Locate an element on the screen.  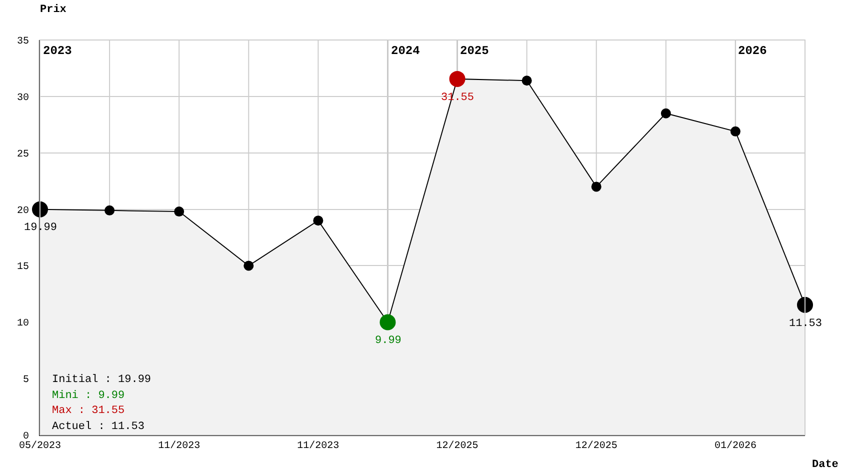
y-tick-label: 10 is located at coordinates (22, 324).